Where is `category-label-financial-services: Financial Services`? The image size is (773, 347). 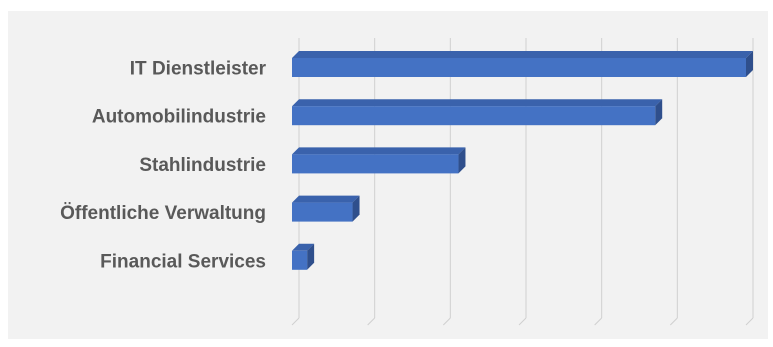
category-label-financial-services: Financial Services is located at coordinates (183, 261).